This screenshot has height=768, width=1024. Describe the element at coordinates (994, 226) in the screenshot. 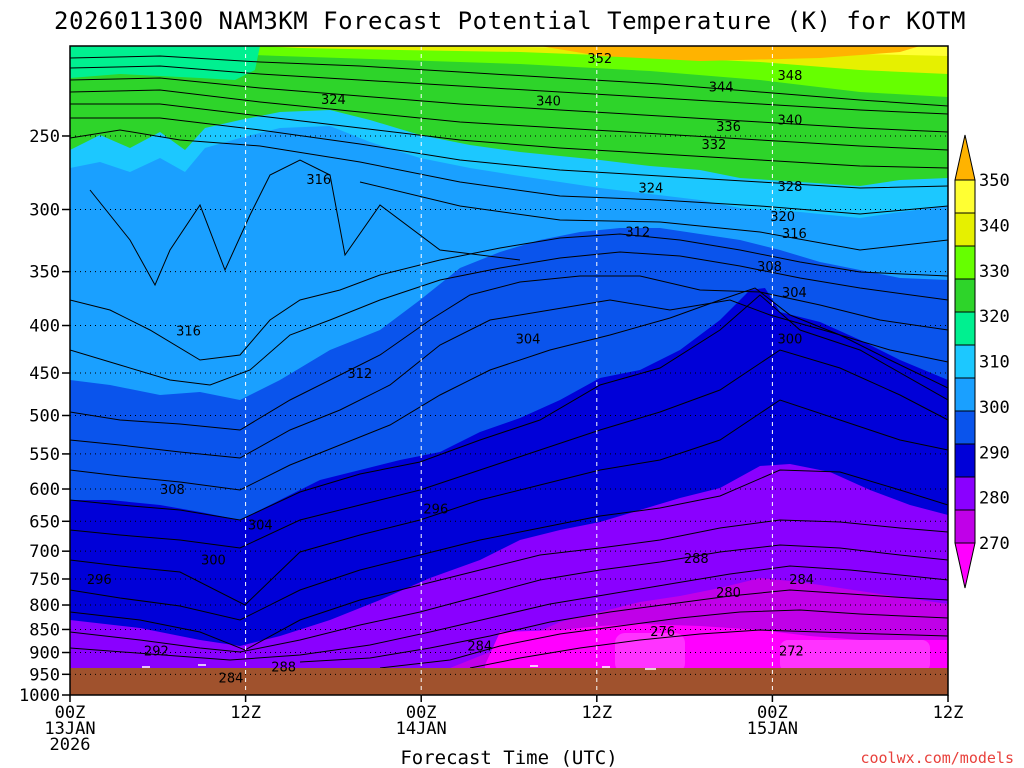

I see `colorbar-label: 340` at that location.